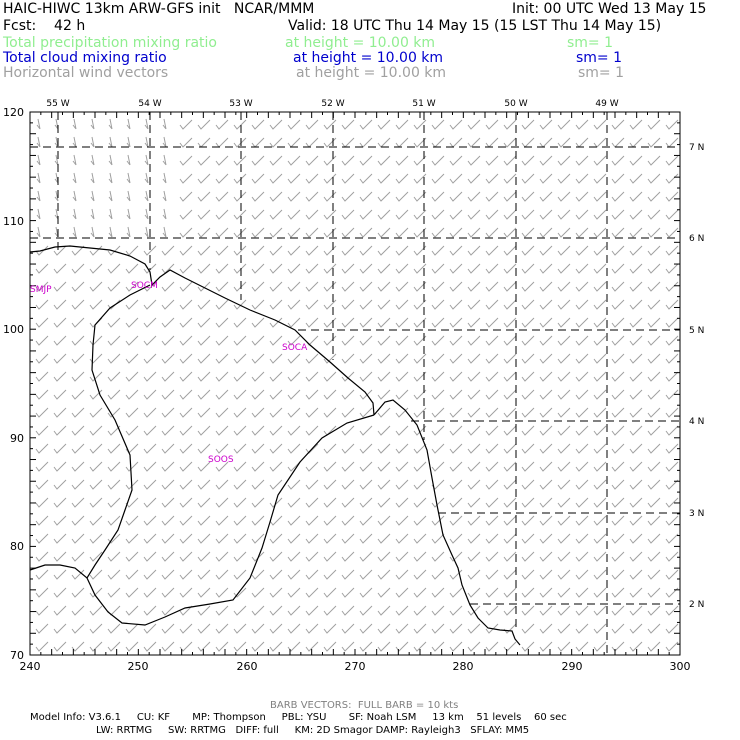 Image resolution: width=740 pixels, height=740 pixels. Describe the element at coordinates (169, 373) in the screenshot. I see `station-labels: SMJP SOCM SOCA SOOS` at that location.